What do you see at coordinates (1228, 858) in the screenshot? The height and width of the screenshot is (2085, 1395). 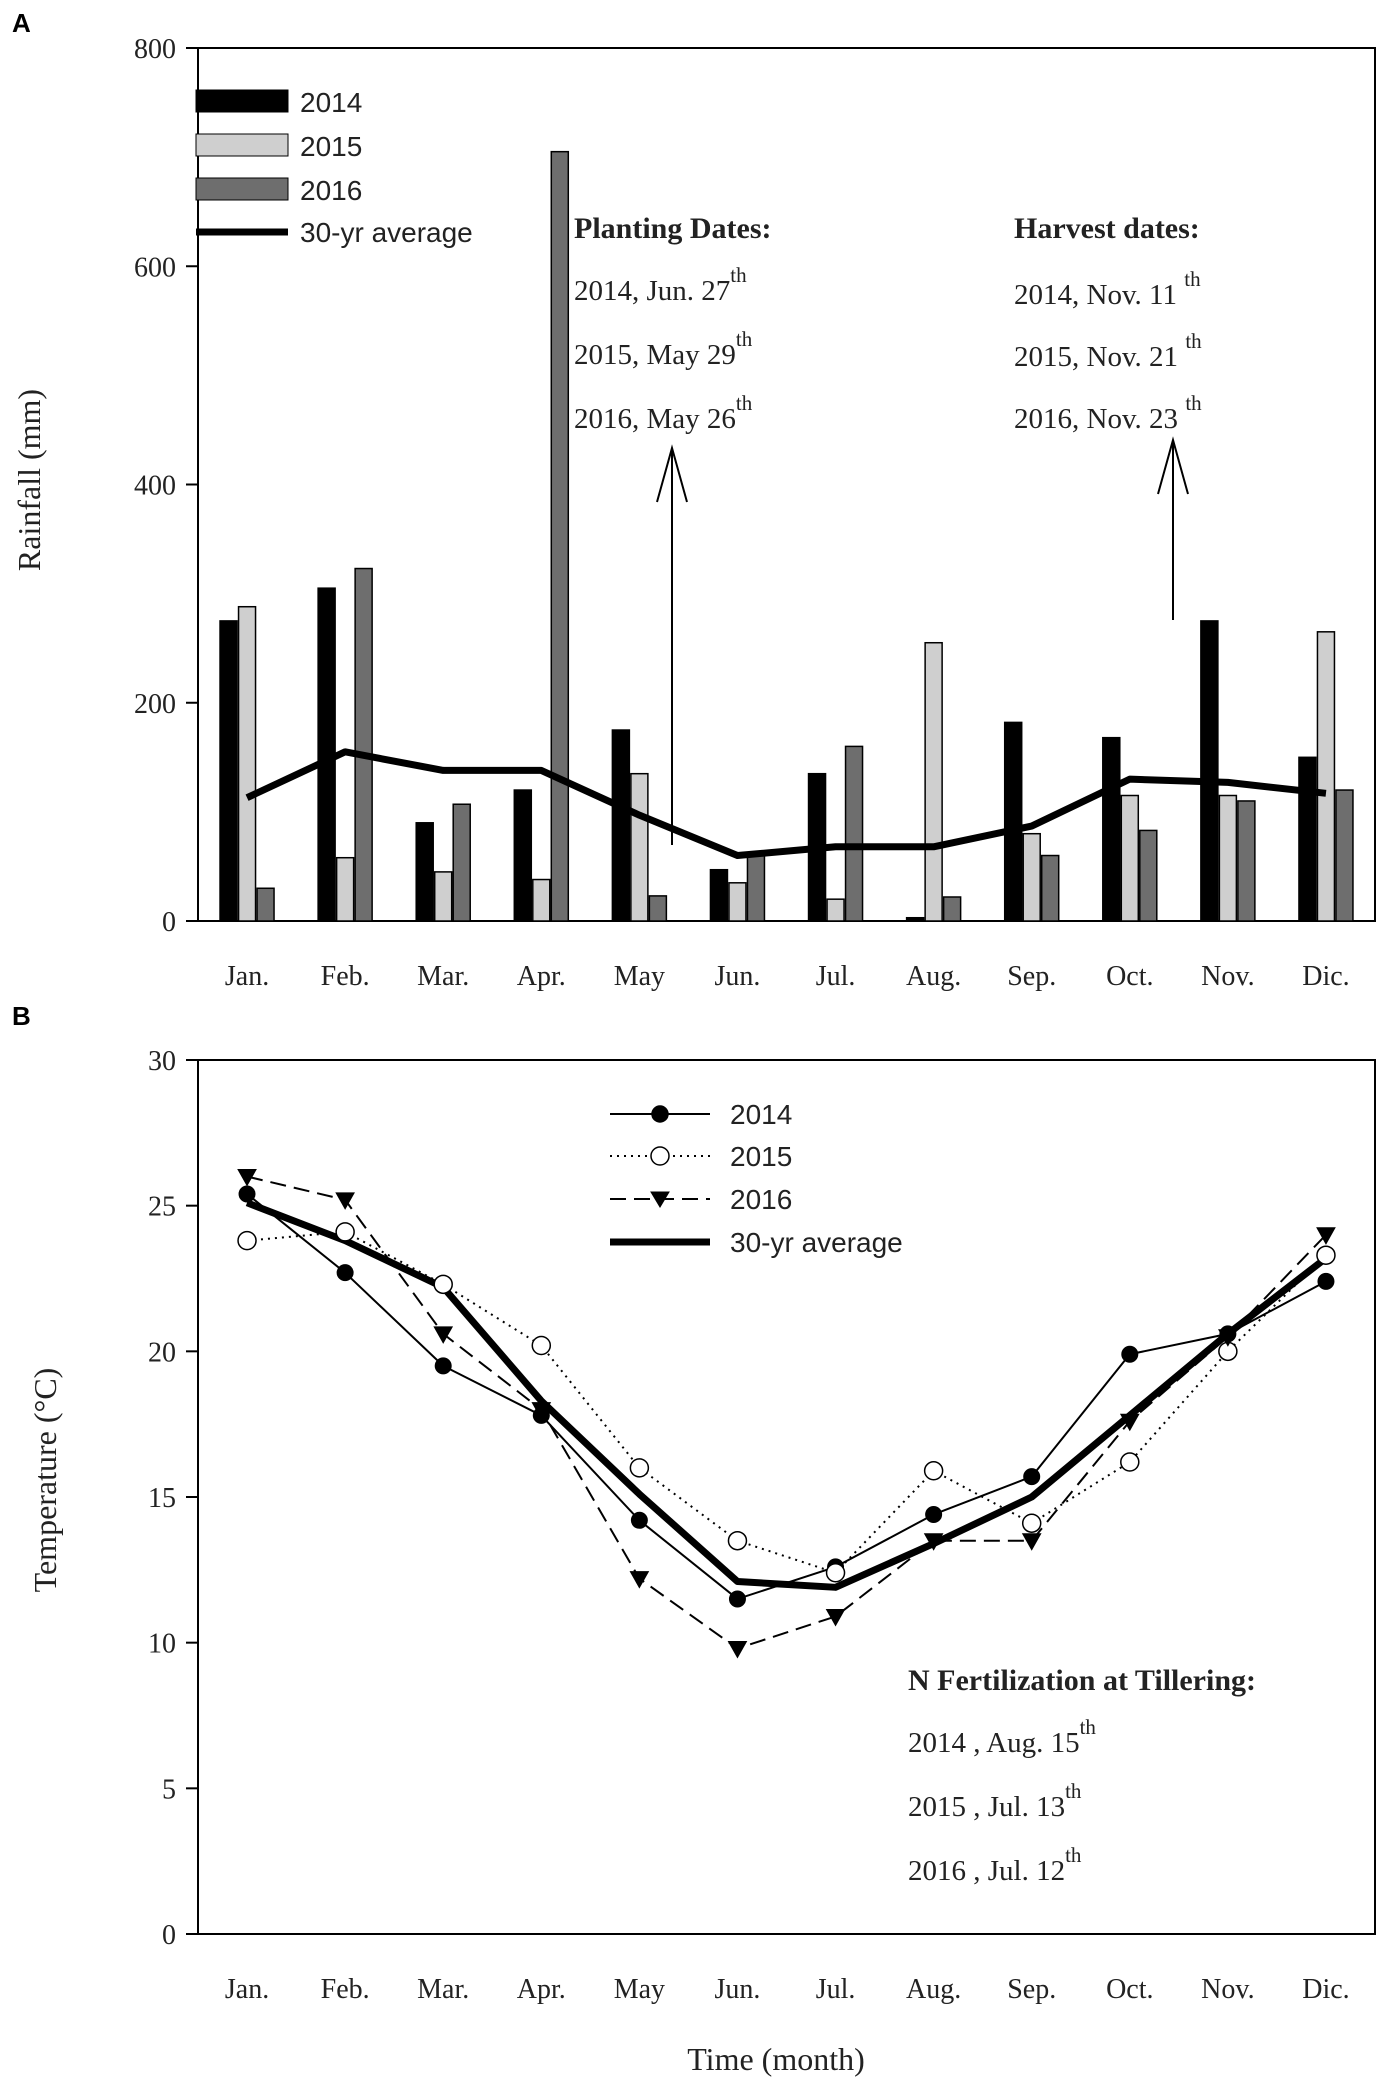 I see `rainfall-bar-2015-nov` at bounding box center [1228, 858].